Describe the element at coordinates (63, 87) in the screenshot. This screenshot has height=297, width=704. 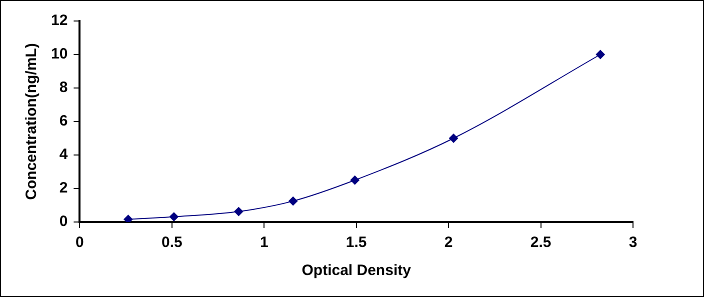
I see `y-tick-label: 8` at that location.